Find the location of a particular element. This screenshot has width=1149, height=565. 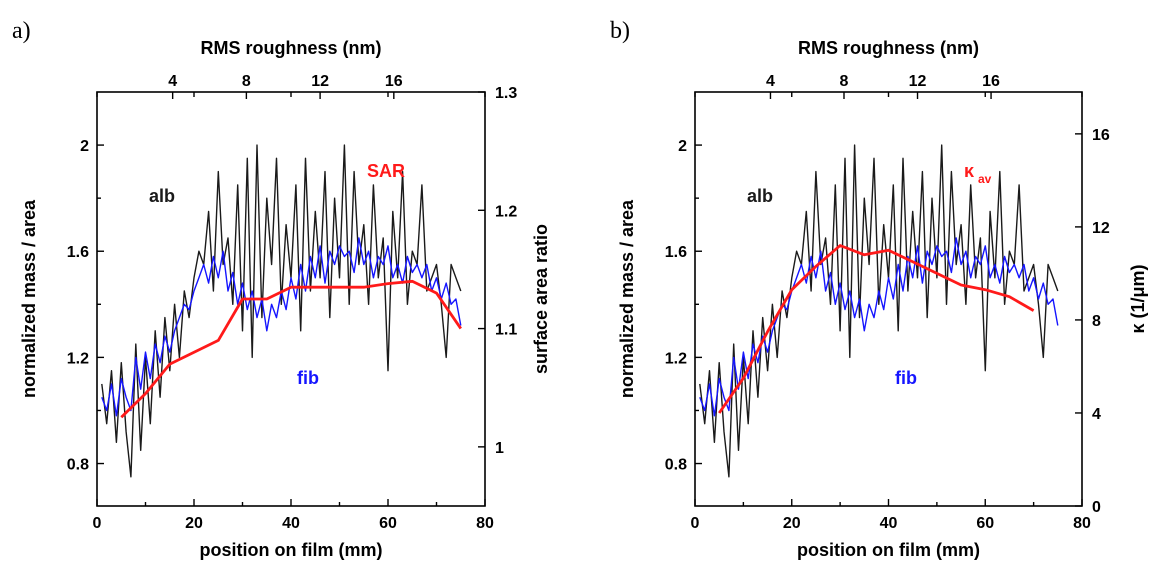

series-label-right: SAR is located at coordinates (386, 171).